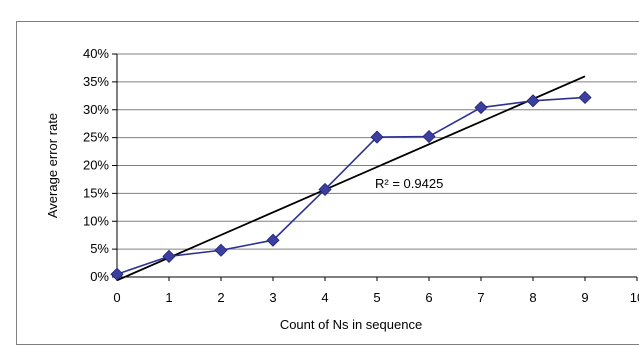 This screenshot has width=639, height=352. Describe the element at coordinates (96, 109) in the screenshot. I see `y-tick-label: 30%` at that location.